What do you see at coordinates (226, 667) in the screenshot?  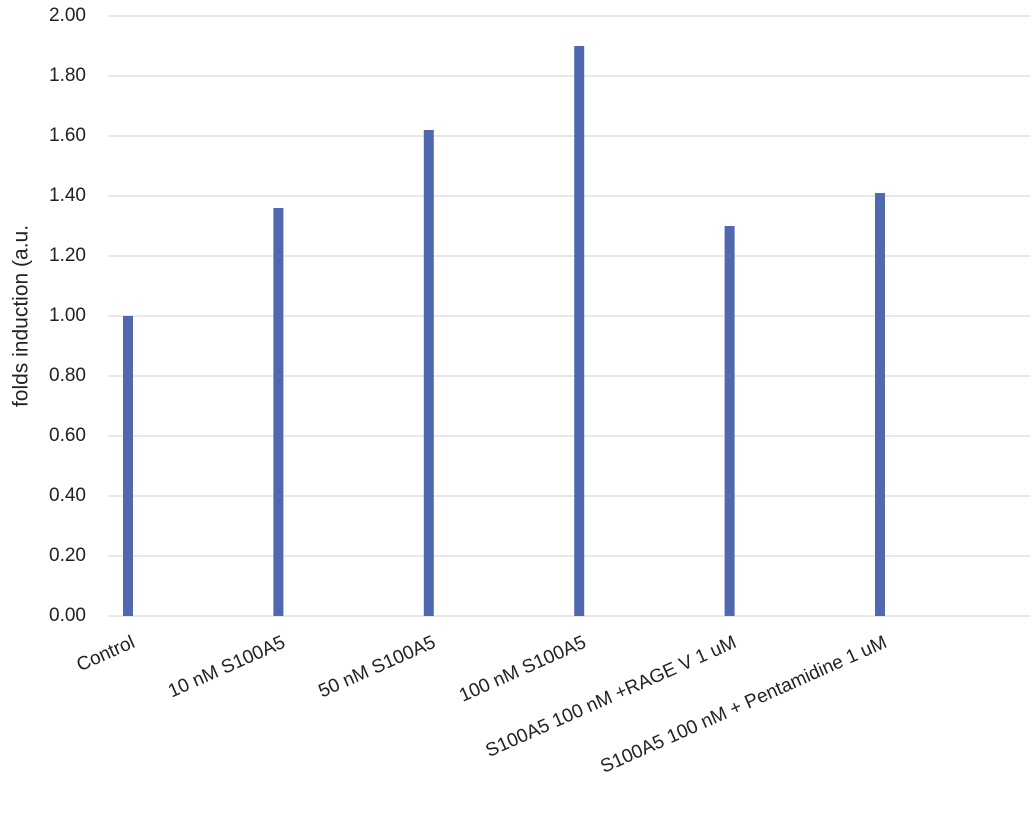 I see `x-tick-label: 10 nM S100A5` at bounding box center [226, 667].